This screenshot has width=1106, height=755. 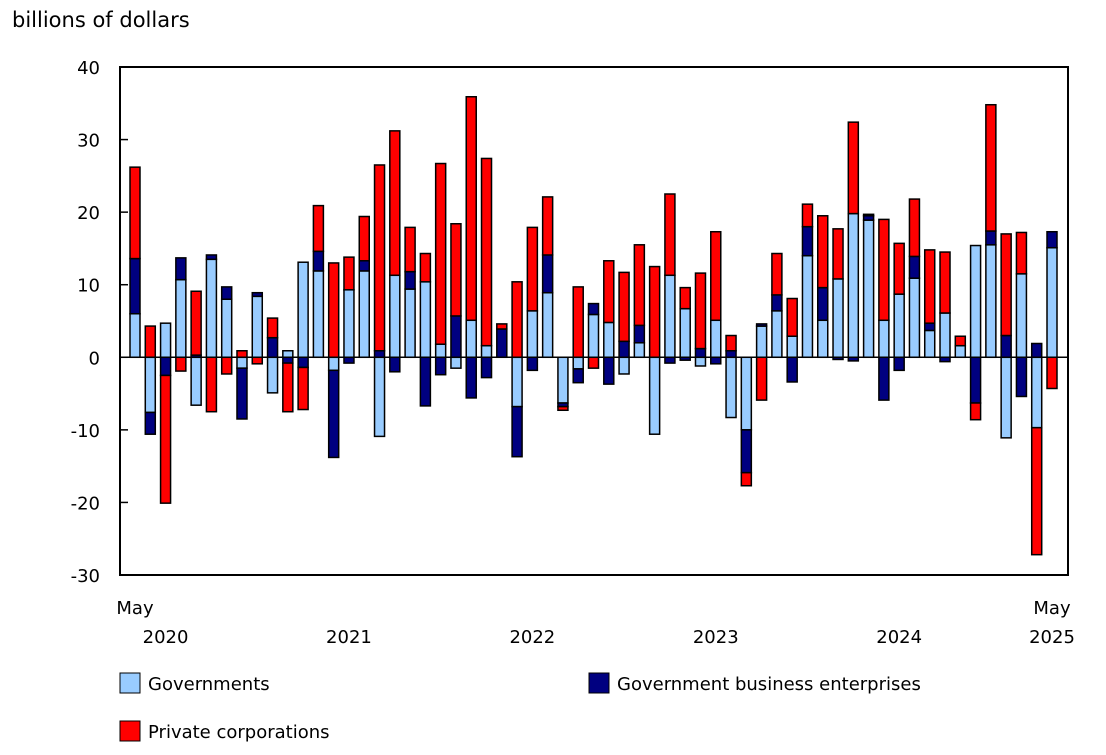 What do you see at coordinates (716, 637) in the screenshot?
I see `x-year-label: 2023` at bounding box center [716, 637].